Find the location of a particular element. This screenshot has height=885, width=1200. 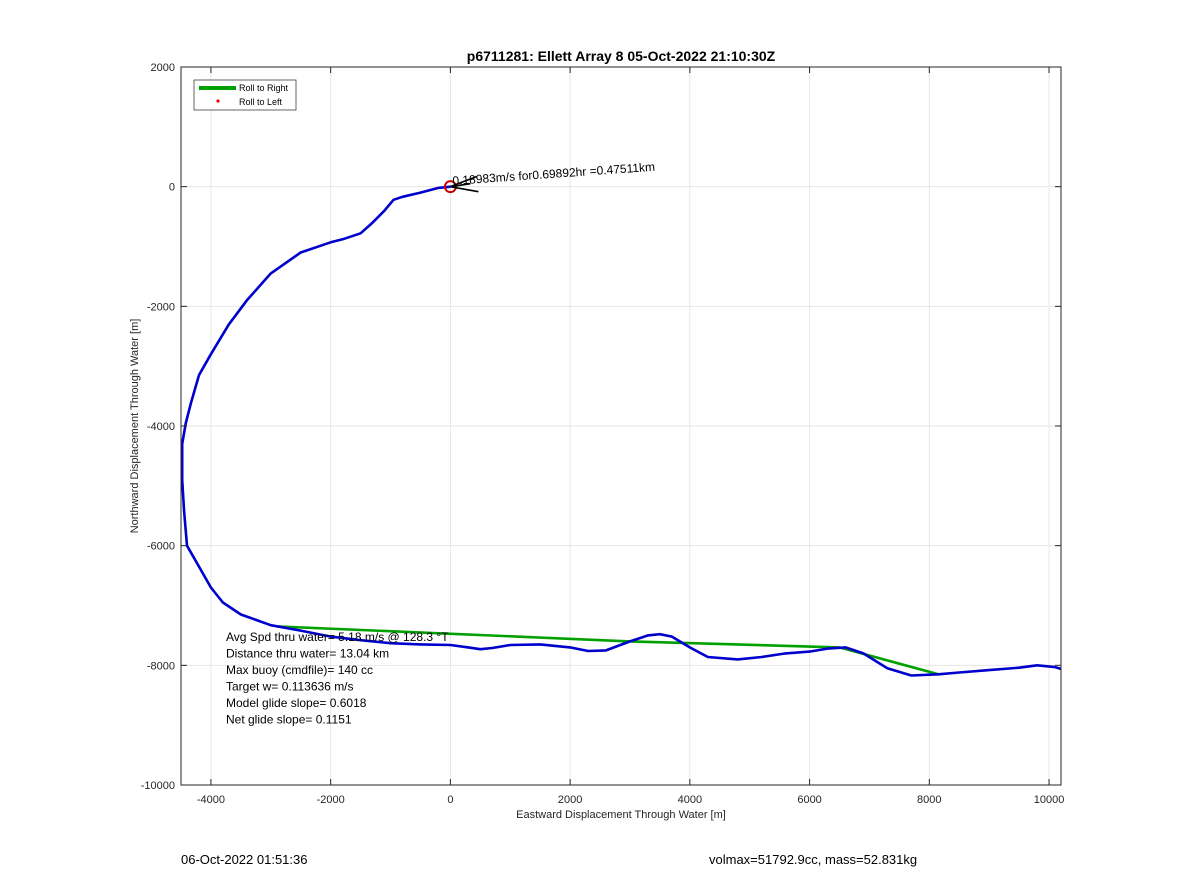

x-tick-label: 2000 is located at coordinates (570, 800).